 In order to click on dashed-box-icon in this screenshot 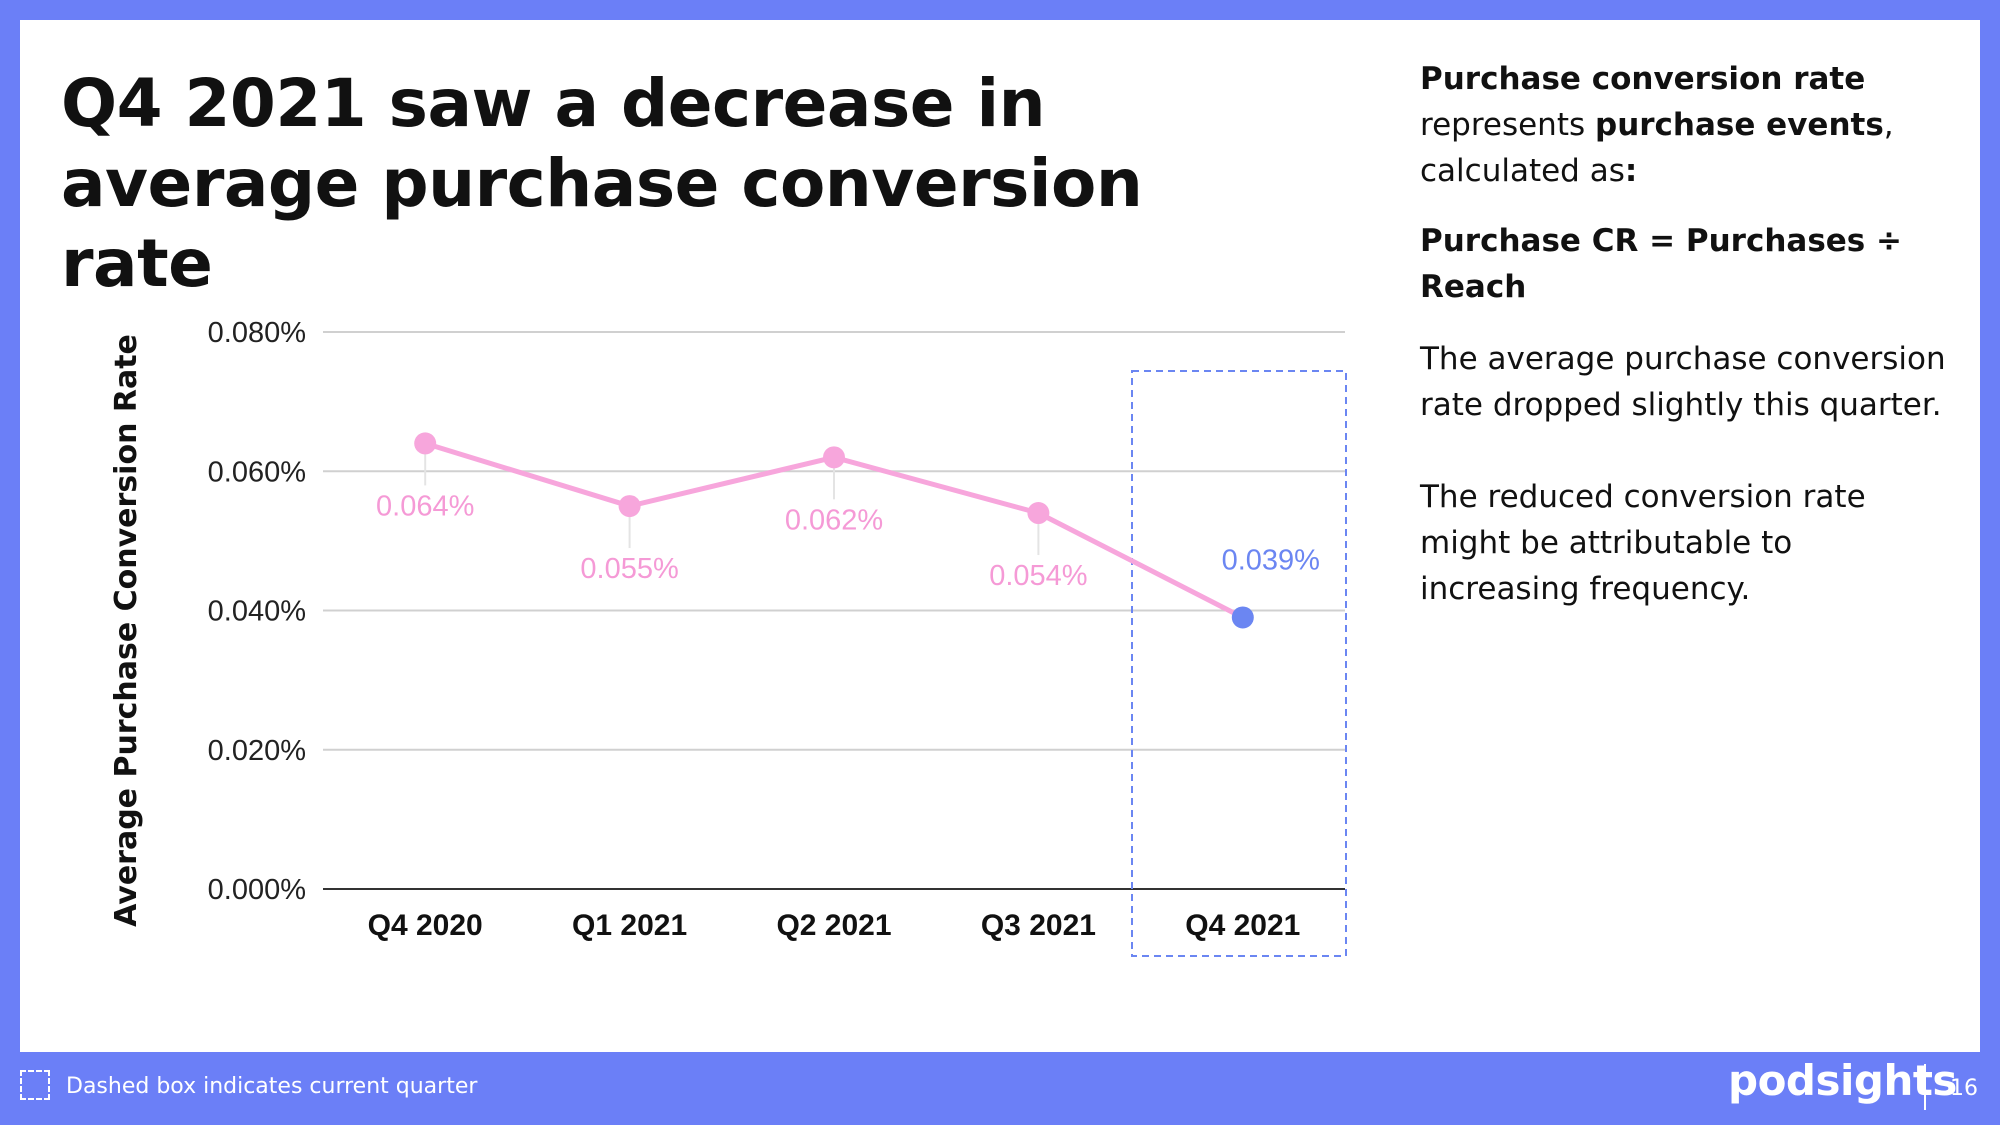, I will do `click(35, 1085)`.